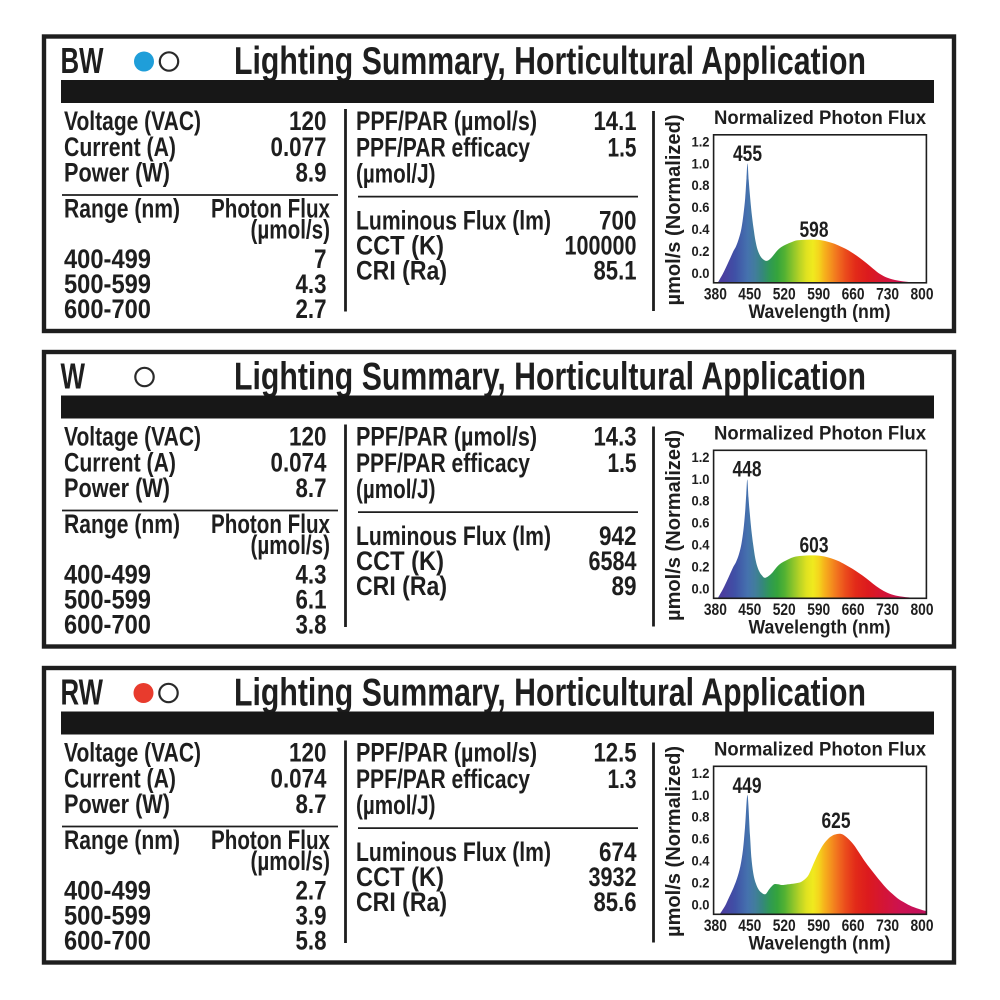  Describe the element at coordinates (82, 60) in the screenshot. I see `svg-text: BW` at that location.